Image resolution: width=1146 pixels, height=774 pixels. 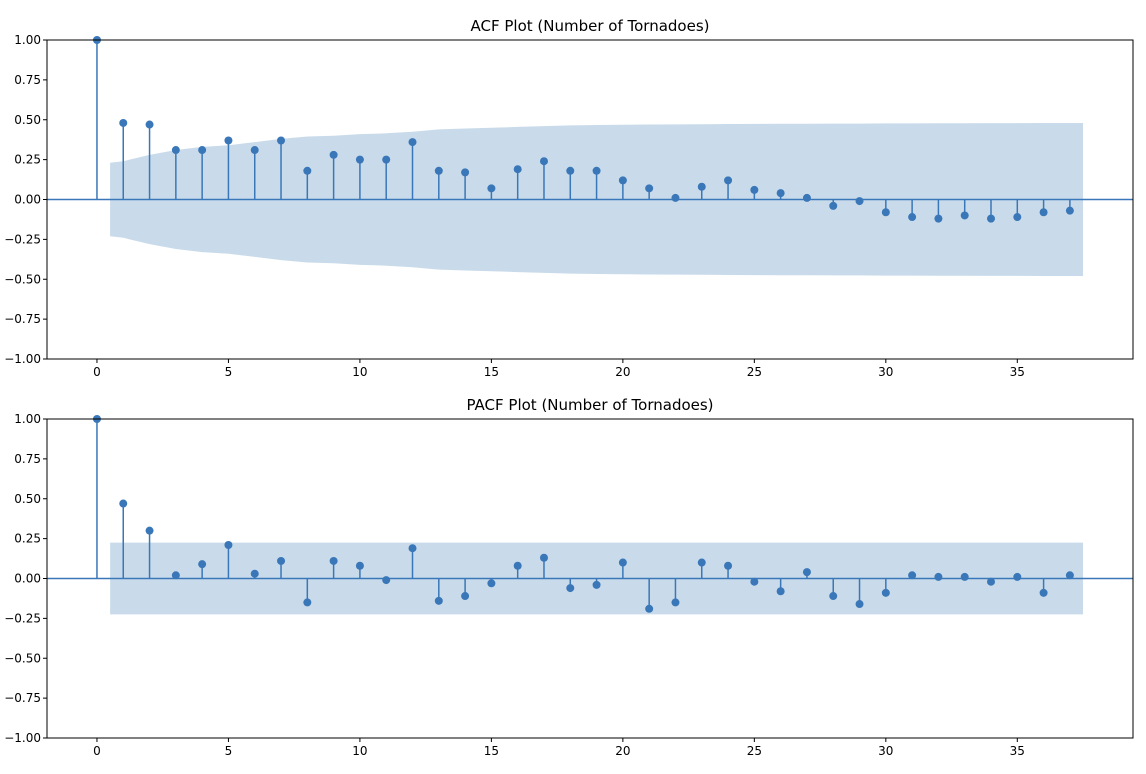 What do you see at coordinates (589, 405) in the screenshot?
I see `chart-title: PACF Plot (Number of Tornadoes)` at bounding box center [589, 405].